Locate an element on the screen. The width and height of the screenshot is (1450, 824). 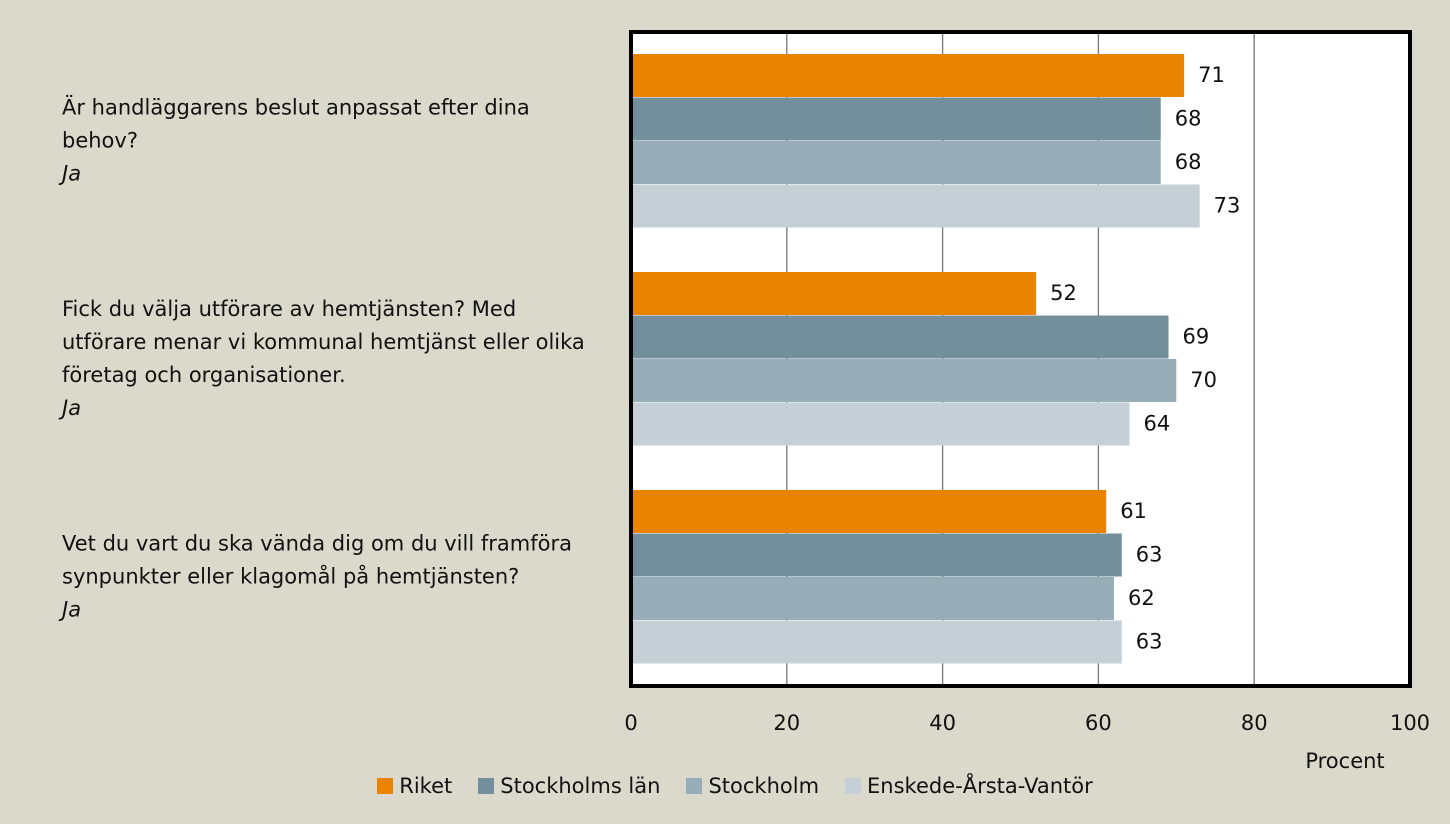
x-tick-label: 0 is located at coordinates (630, 723).